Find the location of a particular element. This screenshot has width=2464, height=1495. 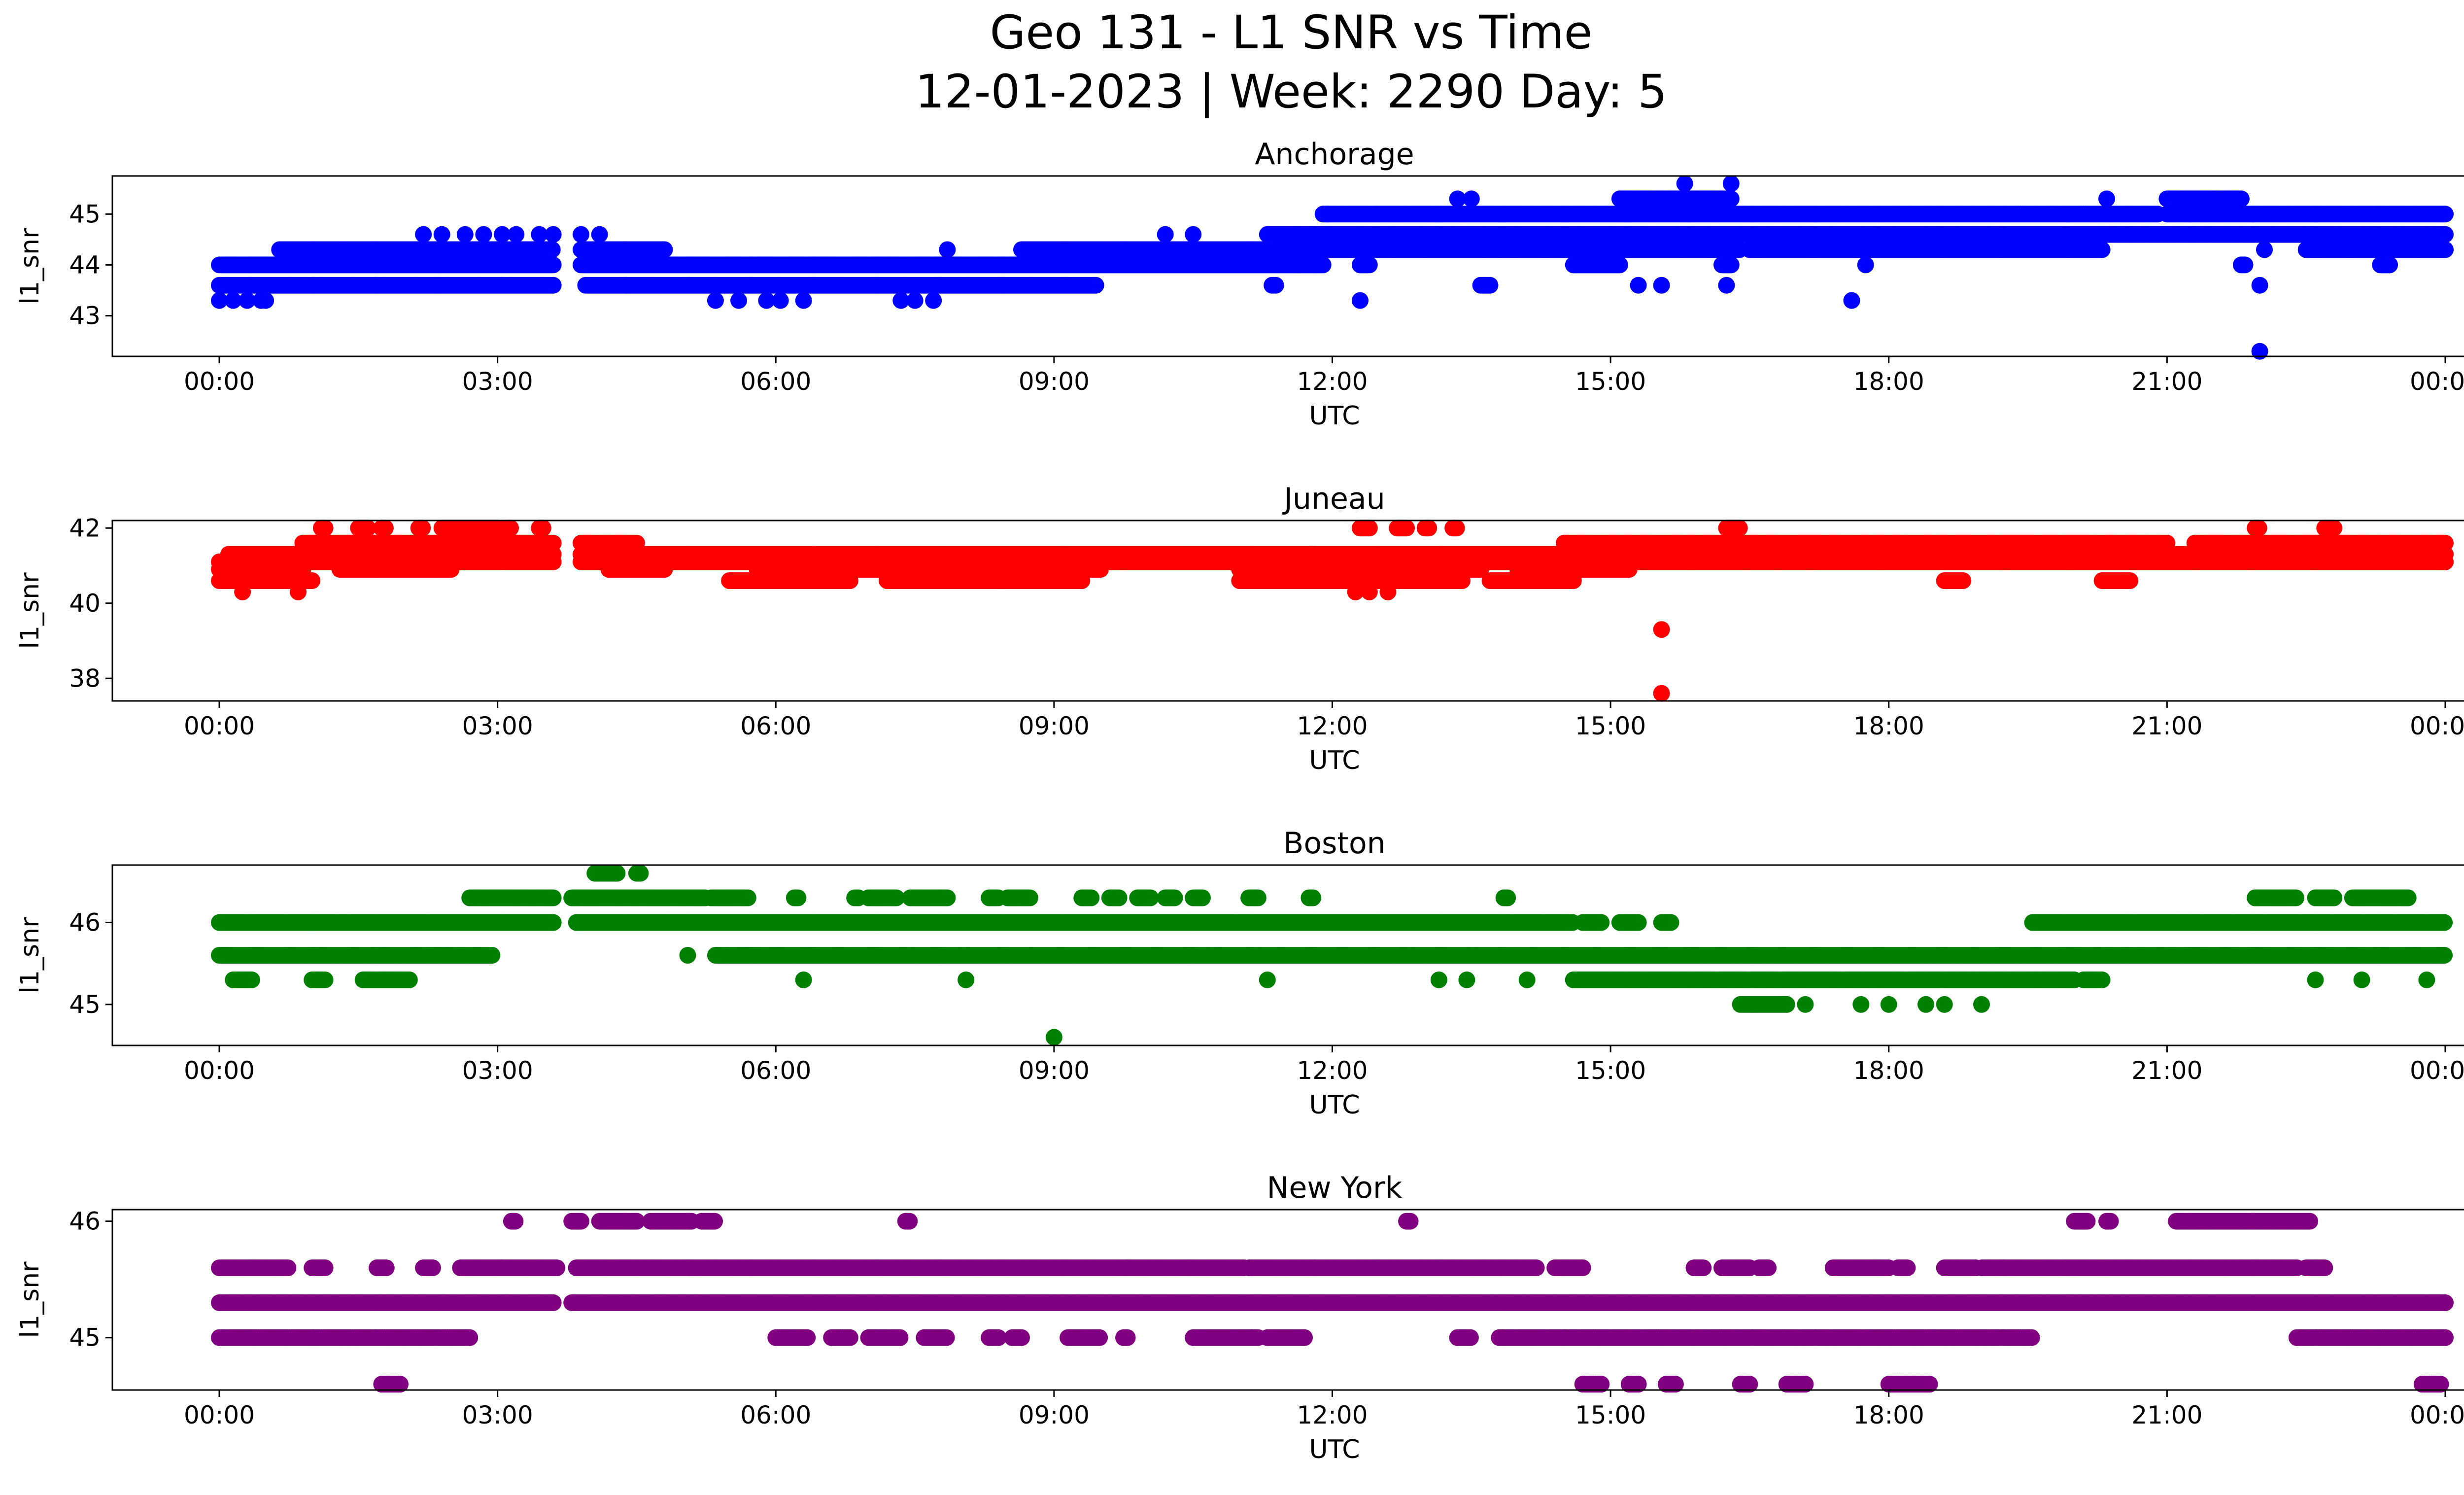

subplot-title: Anchorage is located at coordinates (1334, 154).